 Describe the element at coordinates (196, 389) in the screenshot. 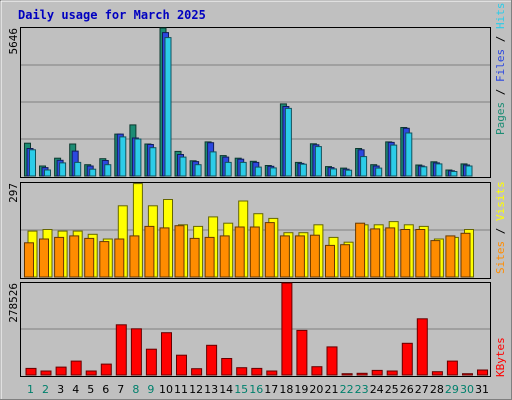

I see `x-tick-12: 12` at that location.